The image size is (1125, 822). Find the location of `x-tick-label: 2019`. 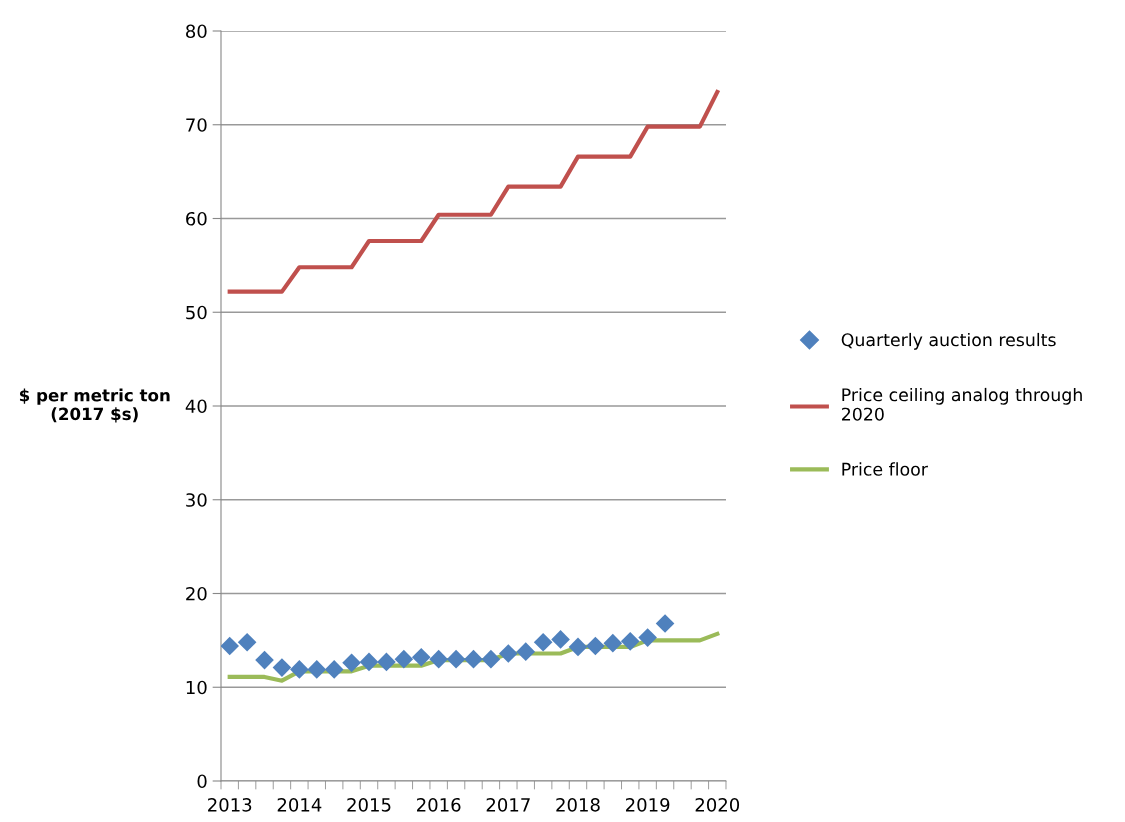

x-tick-label: 2019 is located at coordinates (647, 804).